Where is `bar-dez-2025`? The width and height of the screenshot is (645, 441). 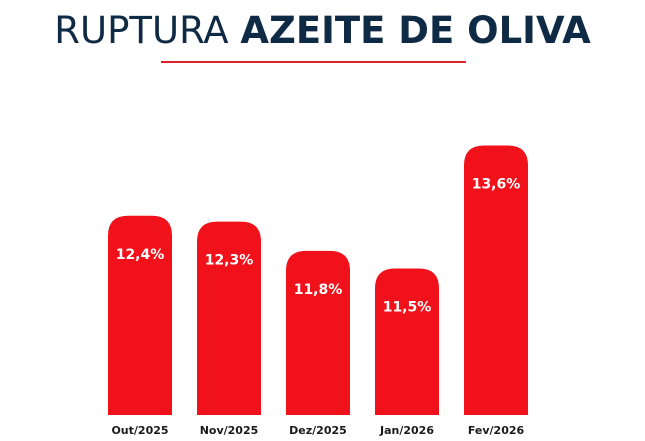
bar-dez-2025 is located at coordinates (318, 332).